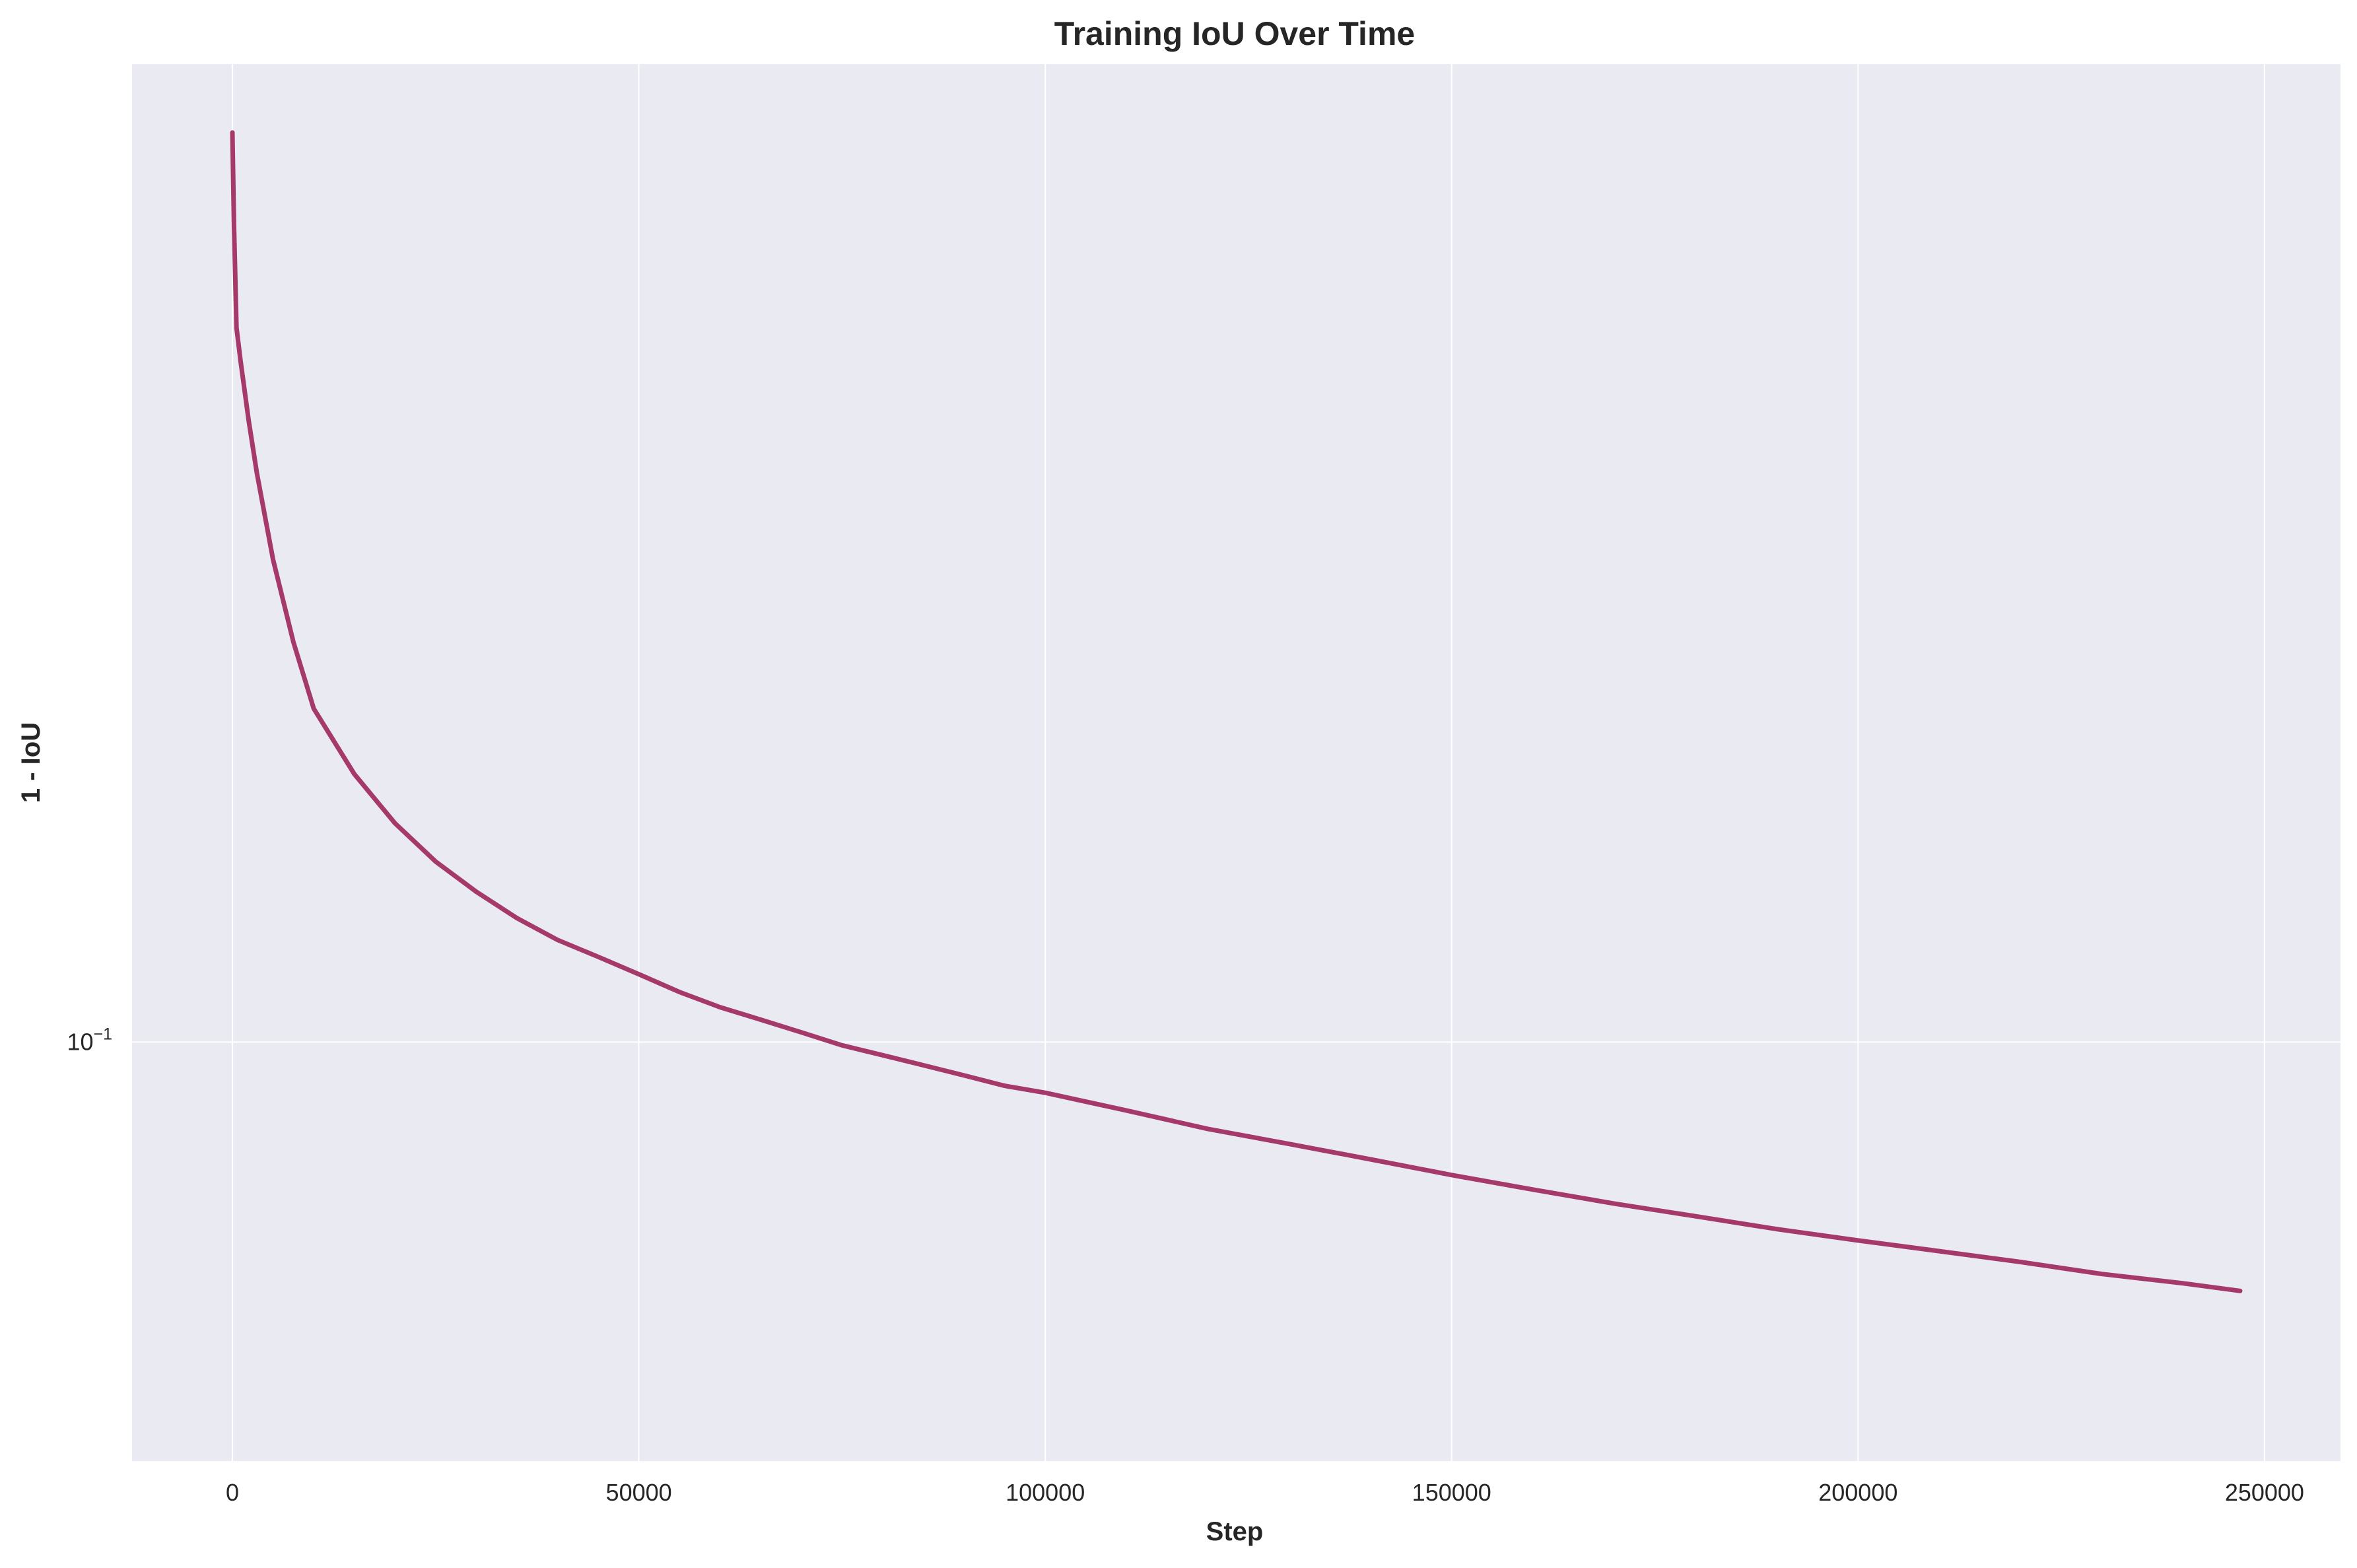 This screenshot has width=2357, height=1568. Describe the element at coordinates (1451, 1492) in the screenshot. I see `x-tick-label: 150000` at that location.